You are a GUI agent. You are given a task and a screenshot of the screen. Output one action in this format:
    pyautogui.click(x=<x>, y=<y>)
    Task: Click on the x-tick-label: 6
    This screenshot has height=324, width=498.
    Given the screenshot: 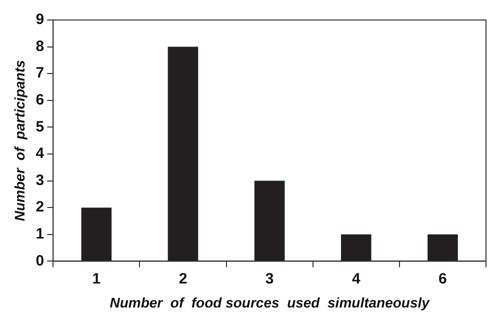 What is the action you would take?
    pyautogui.click(x=442, y=279)
    